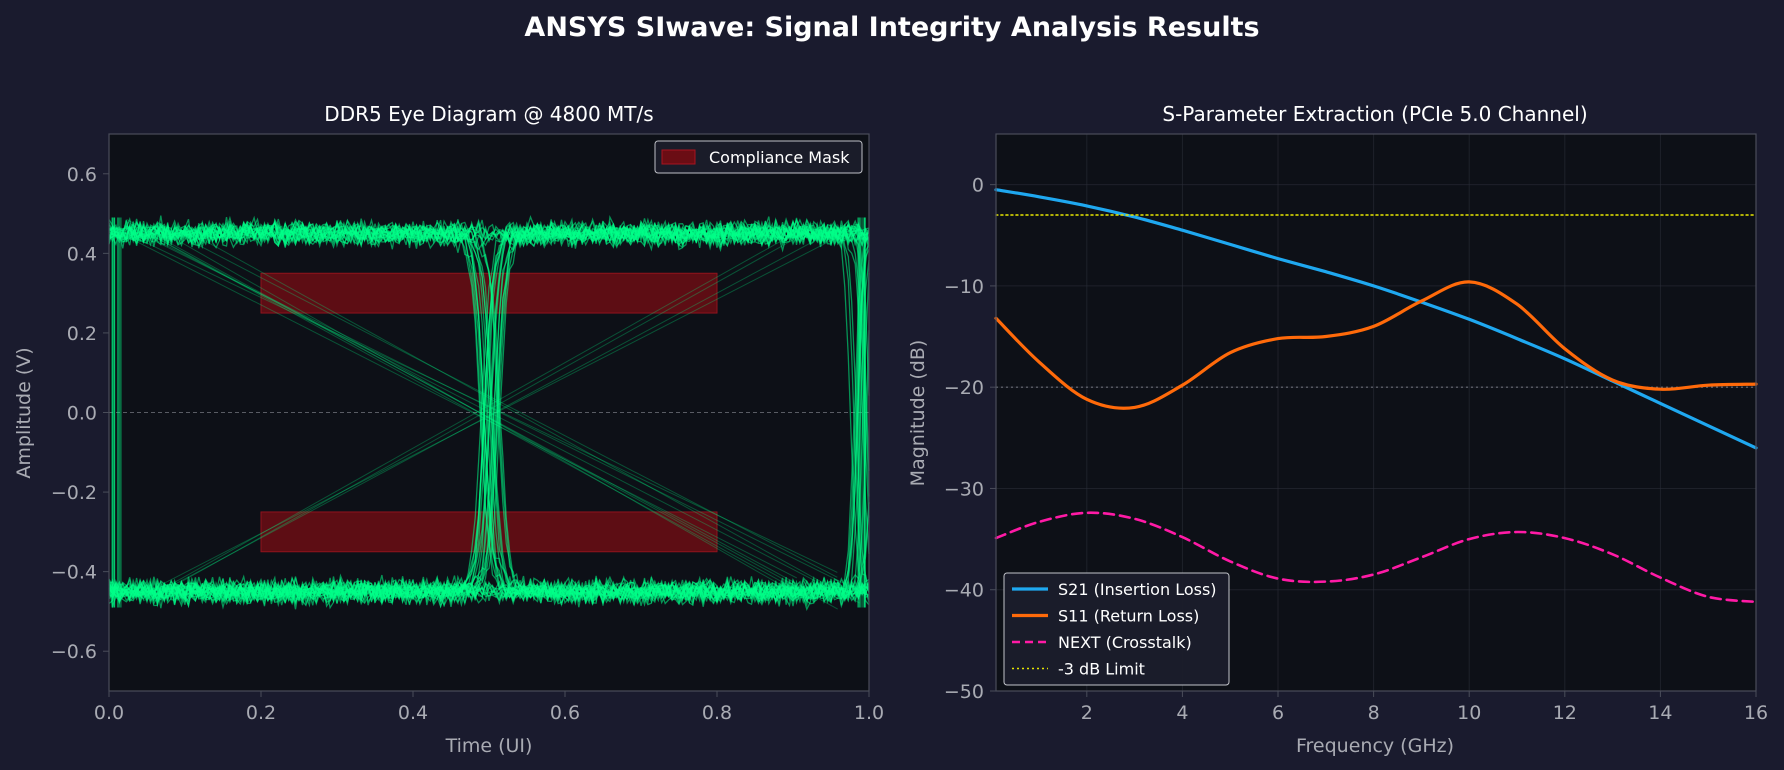 This screenshot has height=770, width=1784. I want to click on s11-return-loss-line, so click(1376, 345).